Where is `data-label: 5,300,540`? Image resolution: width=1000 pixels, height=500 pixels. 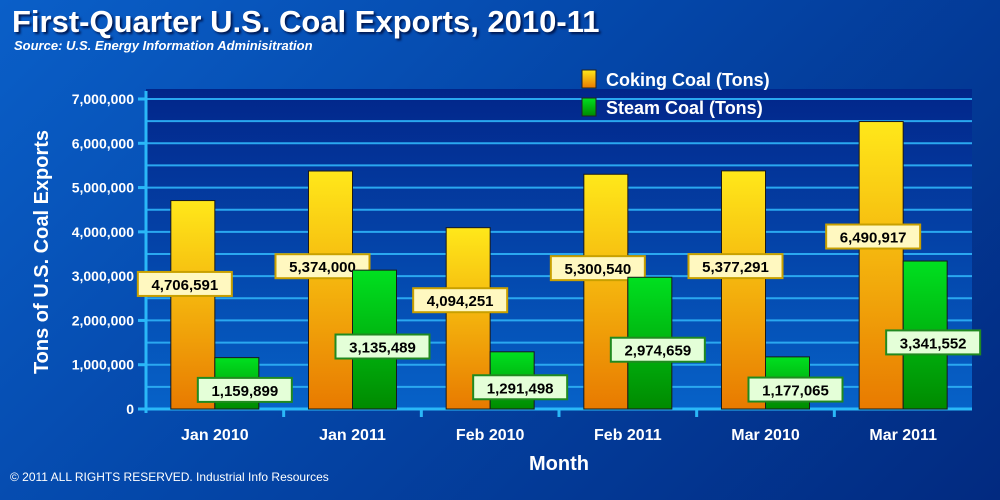 data-label: 5,300,540 is located at coordinates (597, 269).